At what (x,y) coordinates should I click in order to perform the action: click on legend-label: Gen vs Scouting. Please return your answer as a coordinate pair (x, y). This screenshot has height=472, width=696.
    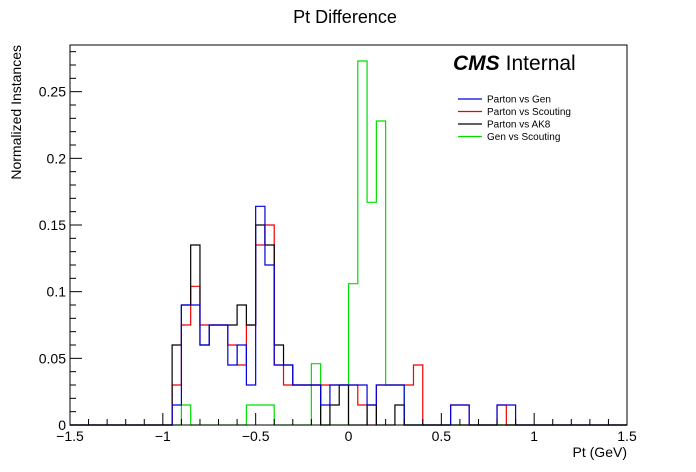
    Looking at the image, I should click on (523, 137).